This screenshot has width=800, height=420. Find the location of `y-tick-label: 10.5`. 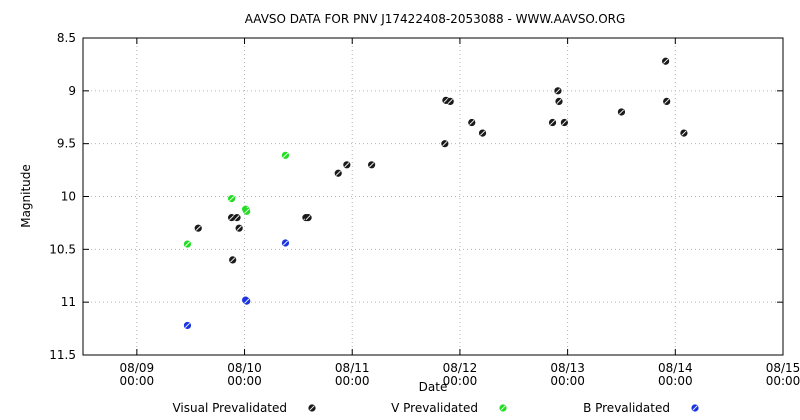

y-tick-label: 10.5 is located at coordinates (62, 249).